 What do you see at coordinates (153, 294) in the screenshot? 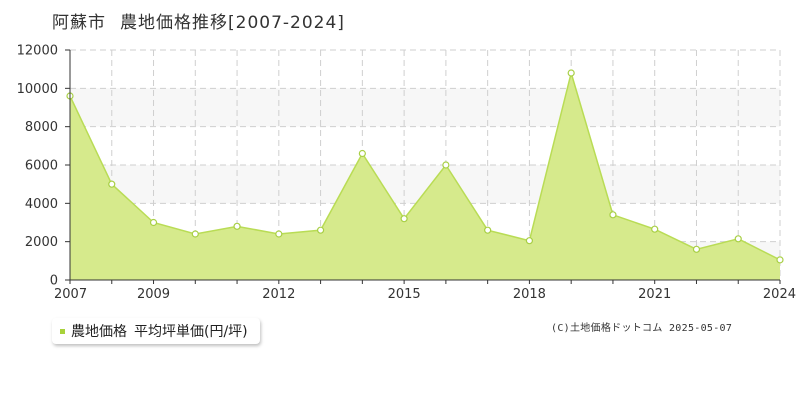
I see `x-tick-label: 2009` at bounding box center [153, 294].